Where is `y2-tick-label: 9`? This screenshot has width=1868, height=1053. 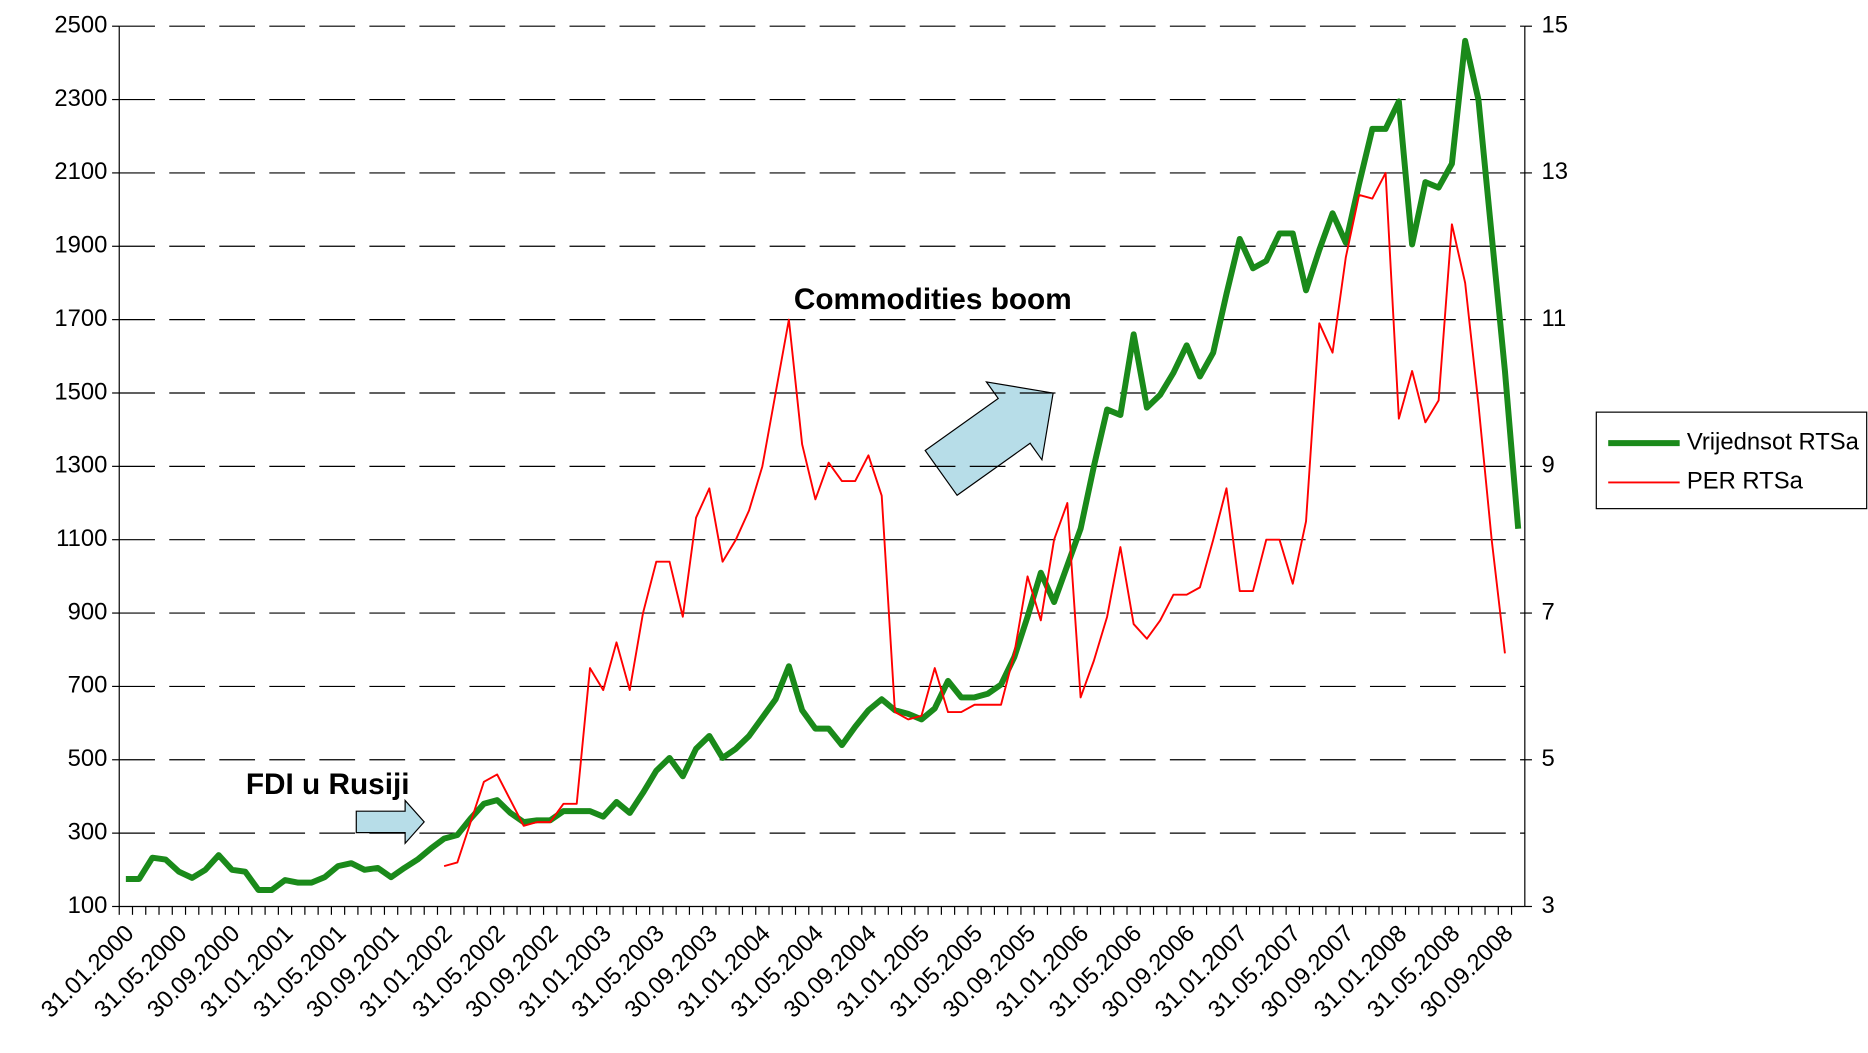
y2-tick-label: 9 is located at coordinates (1548, 465).